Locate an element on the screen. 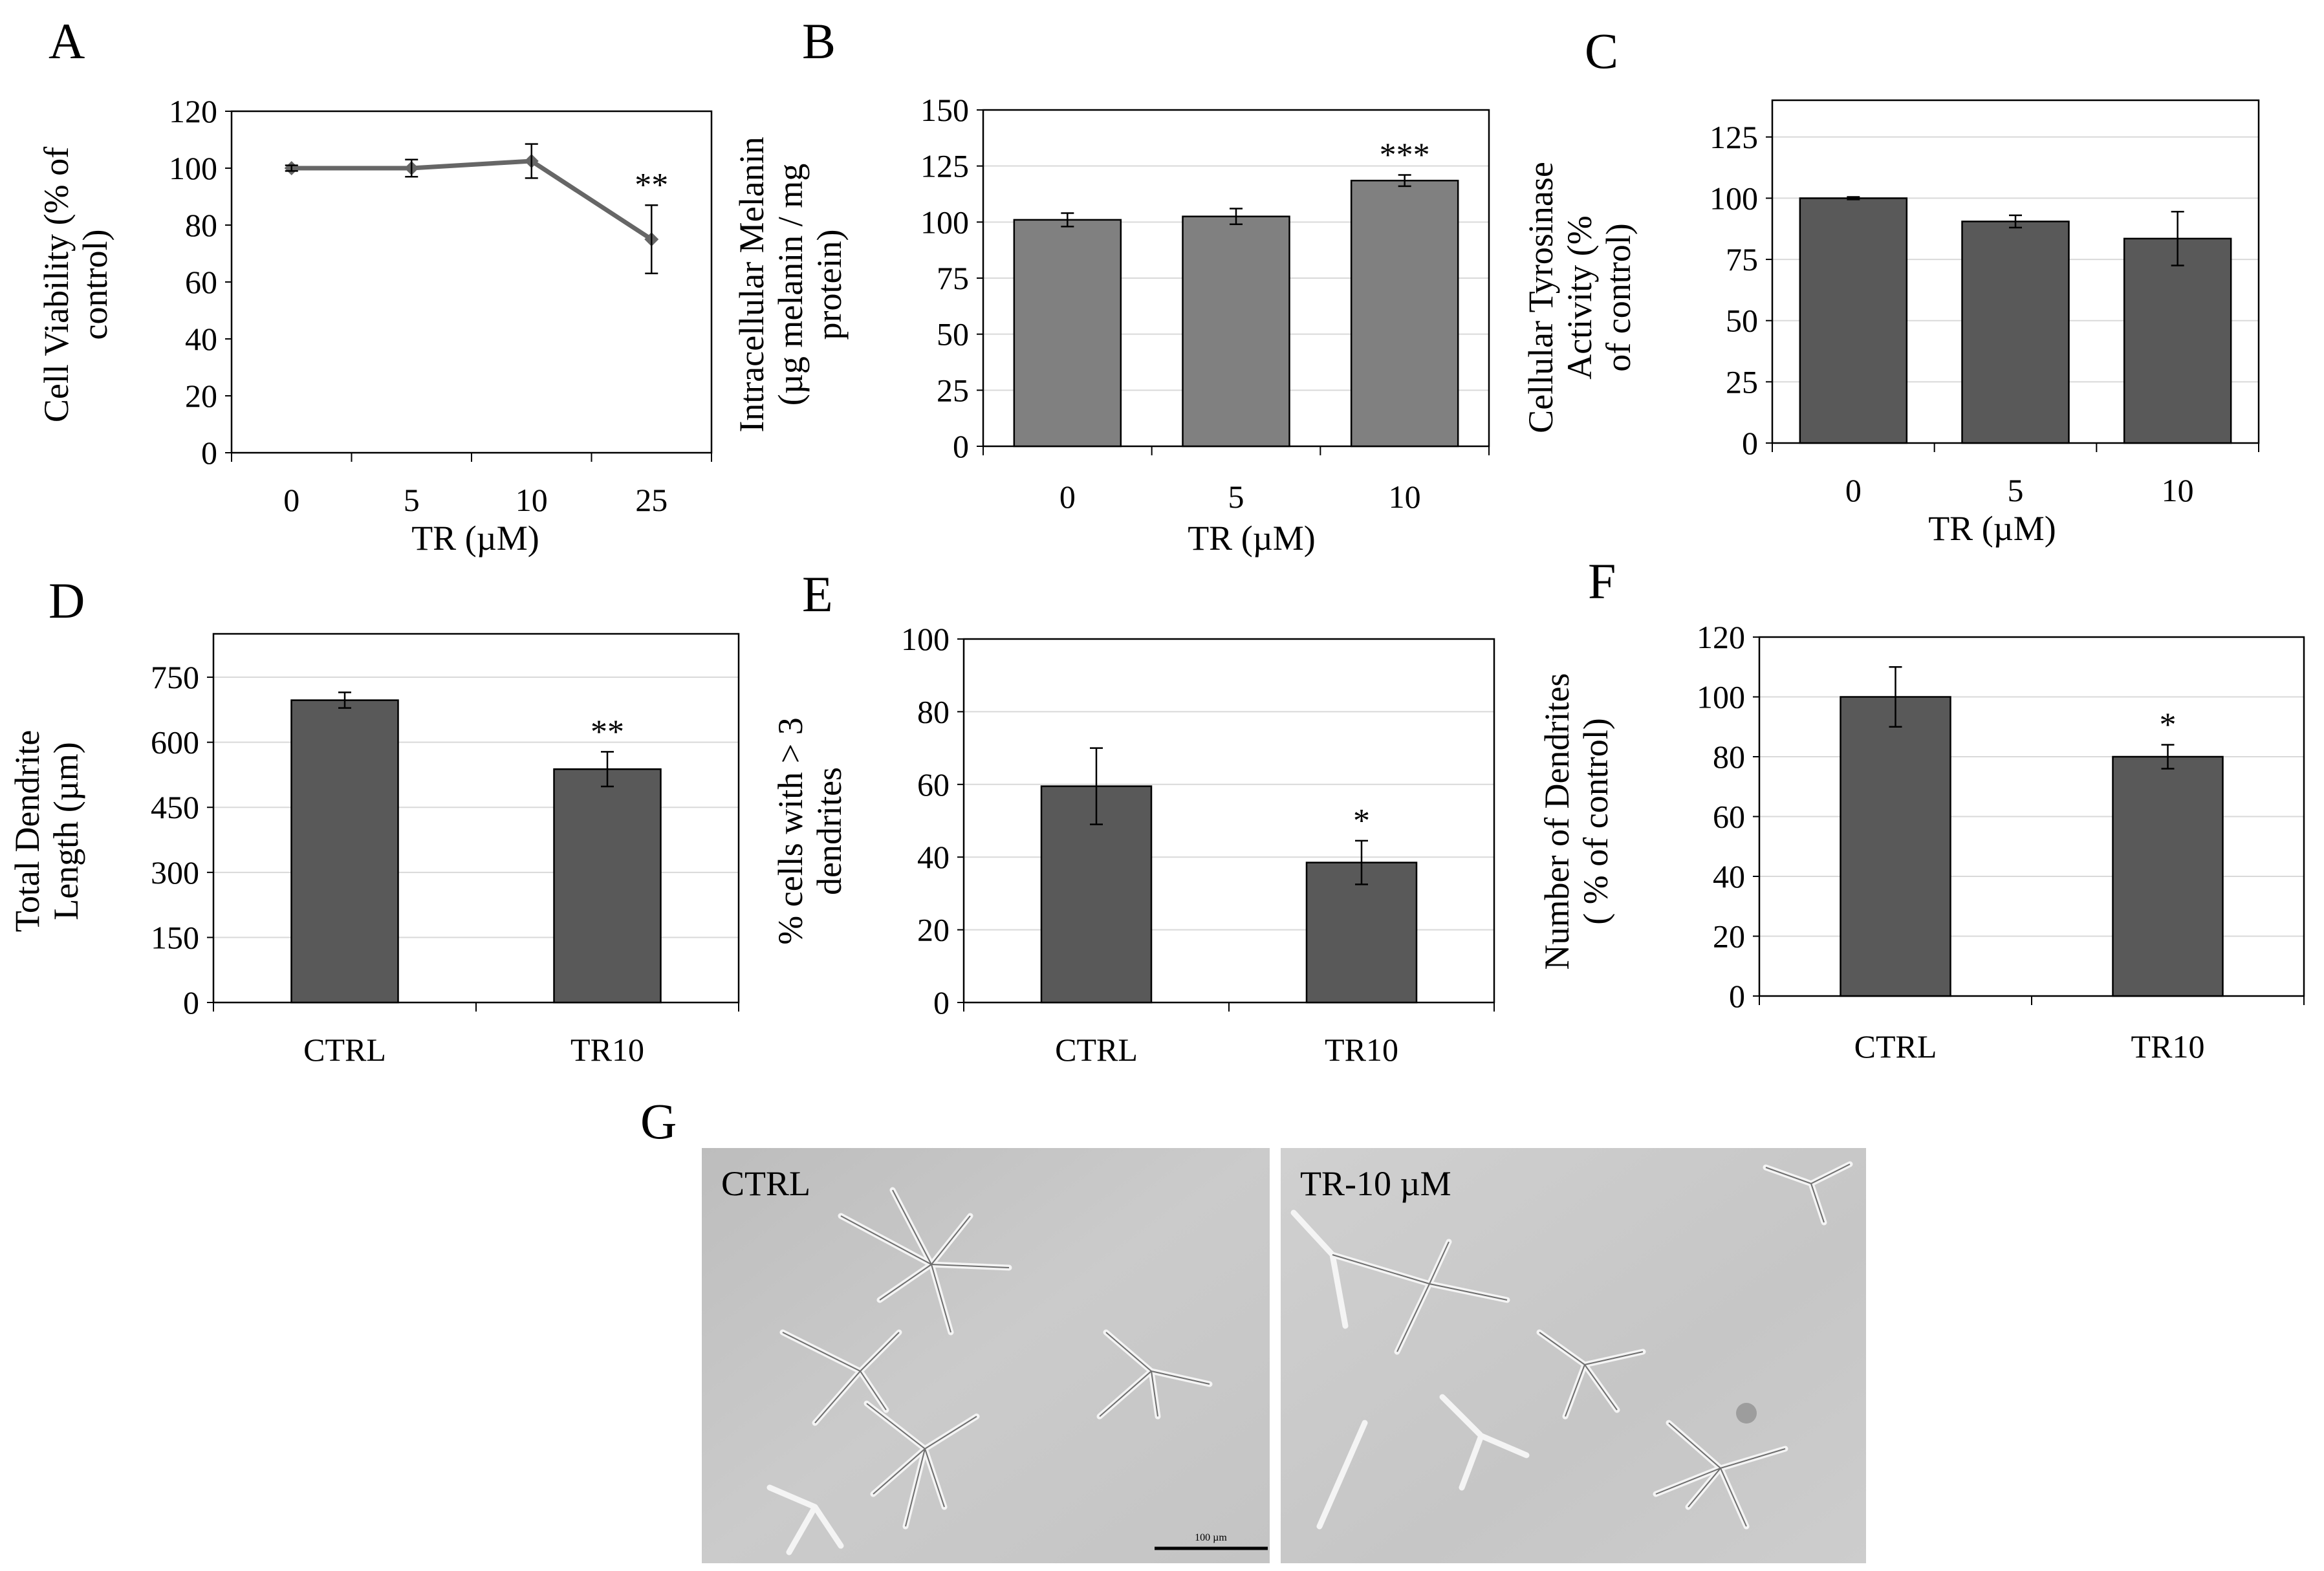  micrograph-ctrl: CTRL 100 µm is located at coordinates (986, 1355).